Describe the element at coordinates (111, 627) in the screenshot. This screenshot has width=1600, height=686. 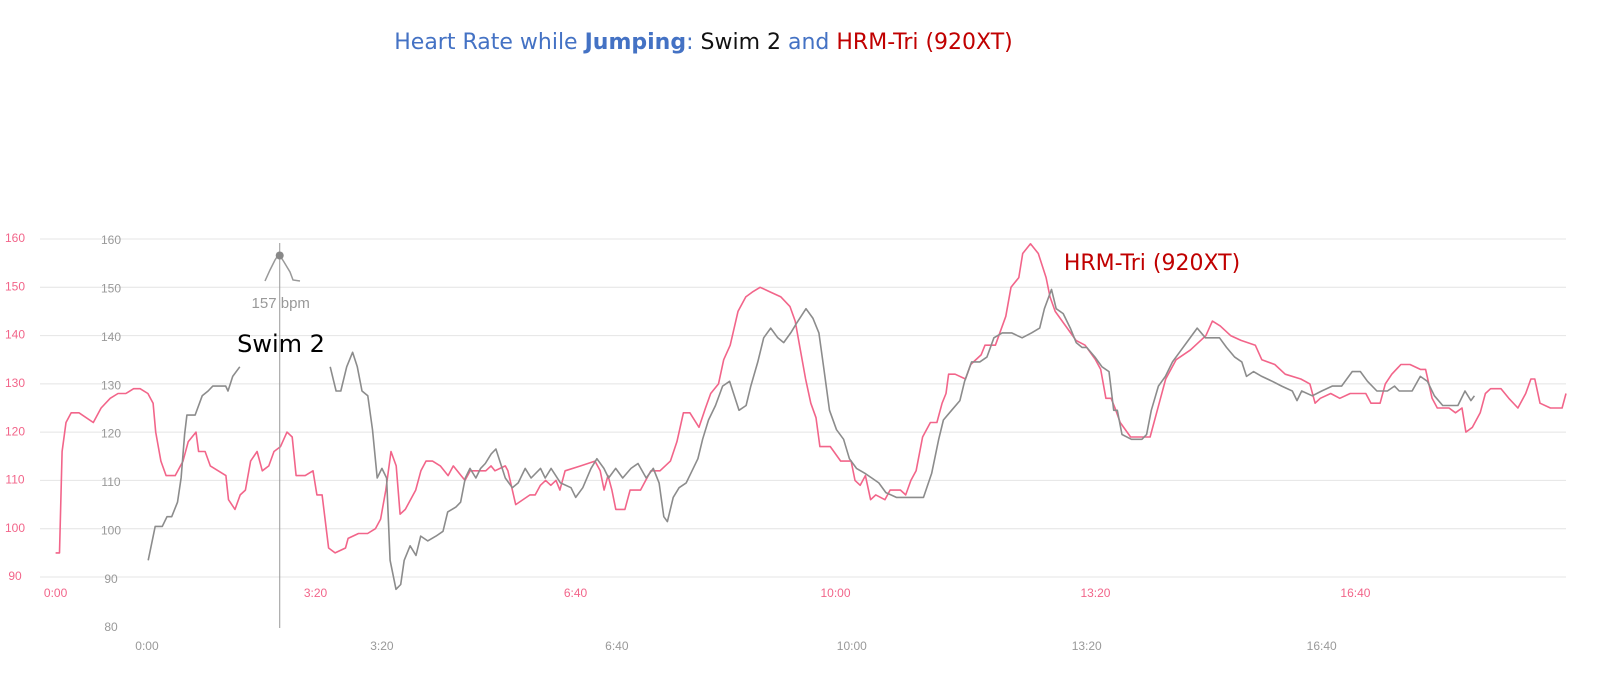
I see `y-tick-label: 80` at that location.